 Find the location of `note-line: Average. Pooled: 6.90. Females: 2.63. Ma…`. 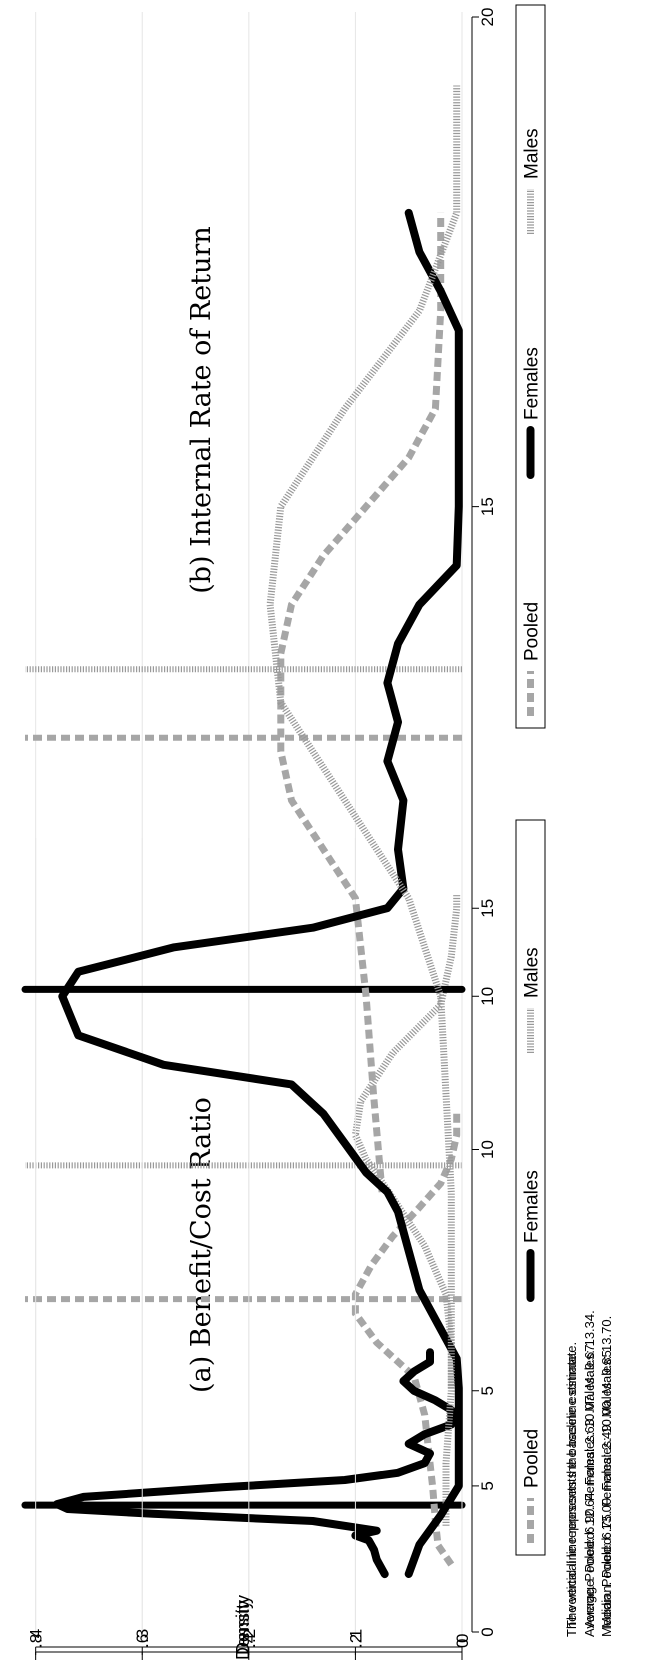

note-line: Average. Pooled: 6.90. Females: 2.63. Ma… is located at coordinates (589, 1489).